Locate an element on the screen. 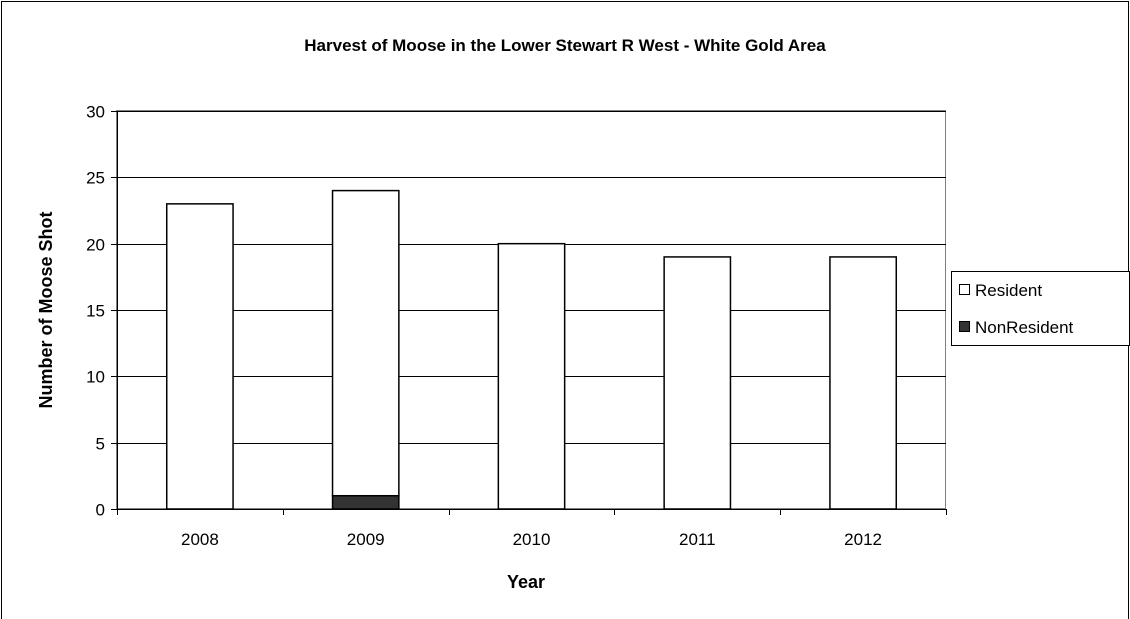 This screenshot has width=1130, height=619. y-tick-label: 30 is located at coordinates (95, 112).